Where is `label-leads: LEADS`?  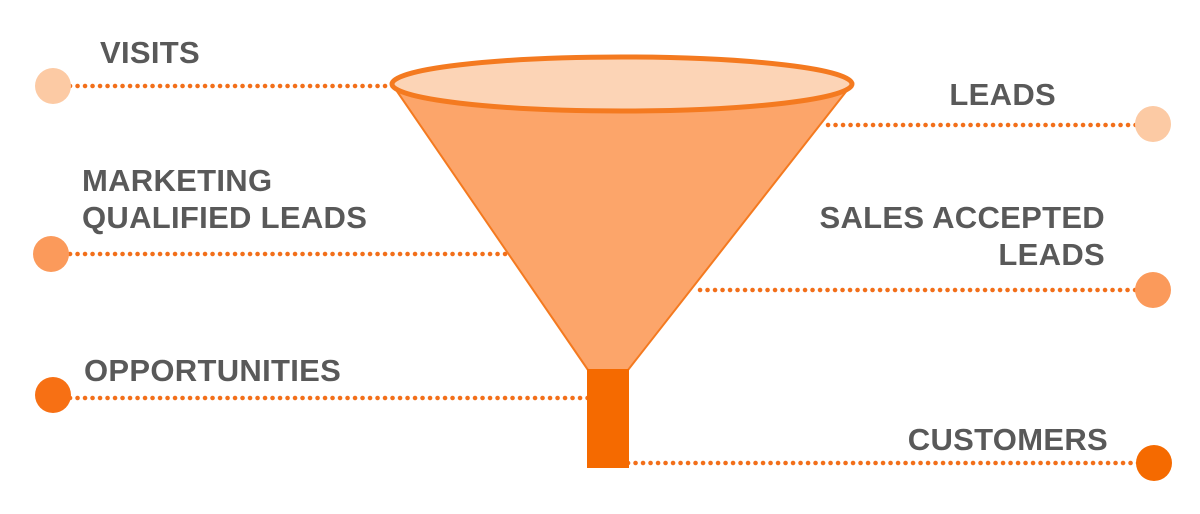
label-leads: LEADS is located at coordinates (1002, 94).